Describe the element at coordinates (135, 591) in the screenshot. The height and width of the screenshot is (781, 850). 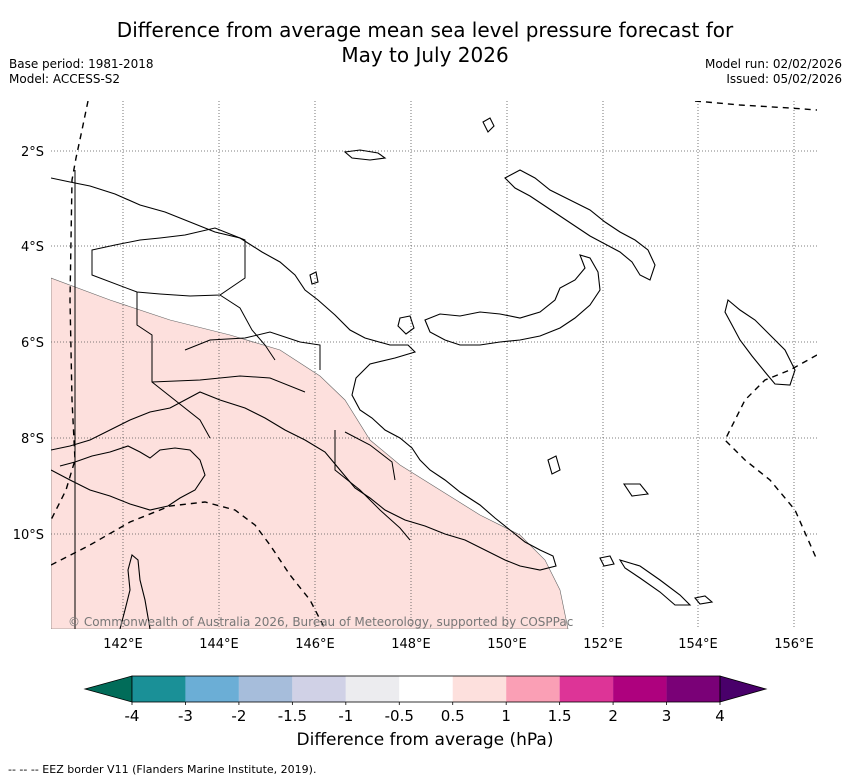
I see `cape-york-coast` at that location.